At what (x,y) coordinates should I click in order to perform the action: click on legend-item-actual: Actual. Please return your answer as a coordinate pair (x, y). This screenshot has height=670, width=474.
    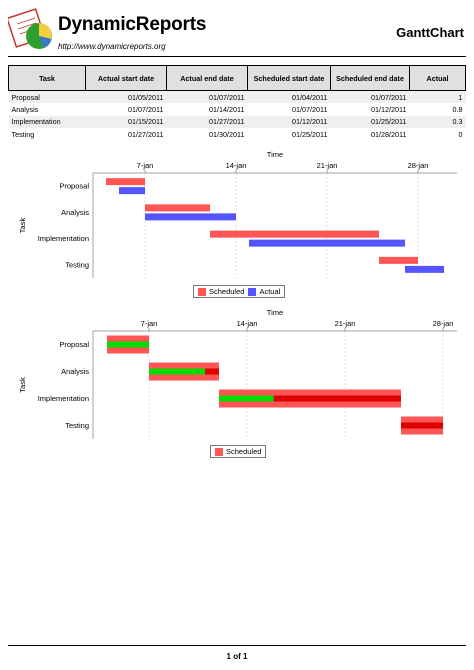
    Looking at the image, I should click on (264, 291).